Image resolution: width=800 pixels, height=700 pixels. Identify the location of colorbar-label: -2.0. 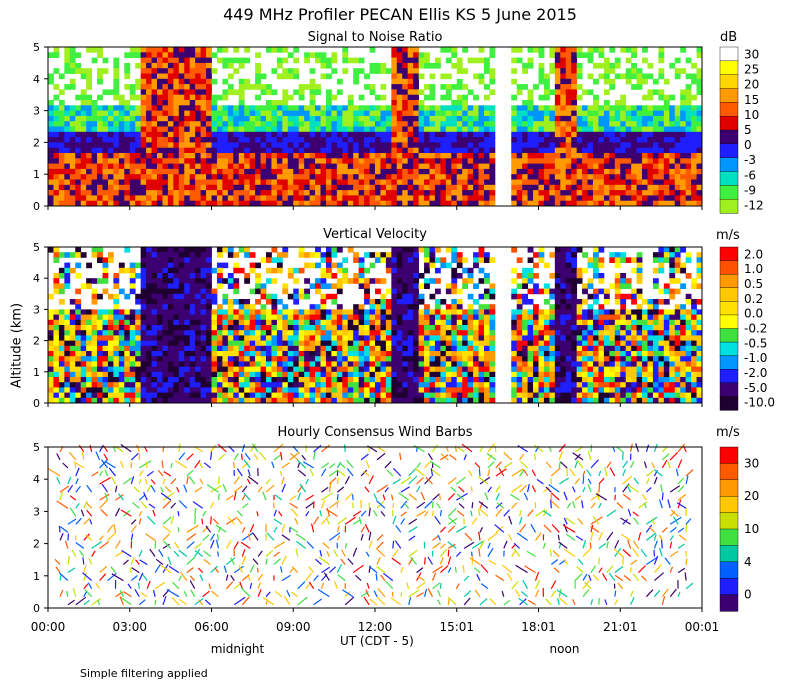
(755, 373).